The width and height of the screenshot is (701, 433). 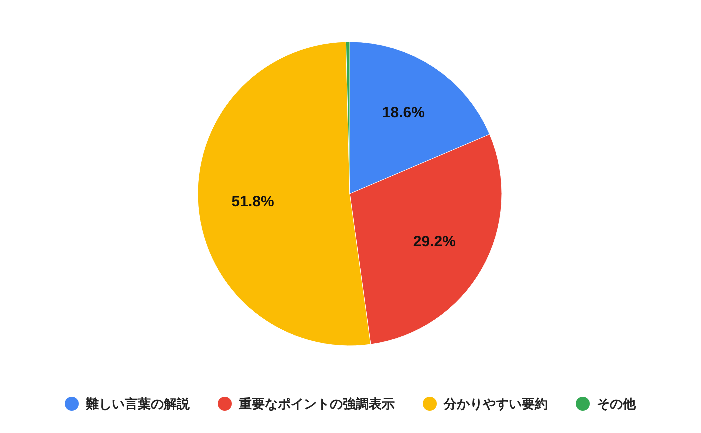 What do you see at coordinates (403, 113) in the screenshot?
I see `data-label: 18.6%` at bounding box center [403, 113].